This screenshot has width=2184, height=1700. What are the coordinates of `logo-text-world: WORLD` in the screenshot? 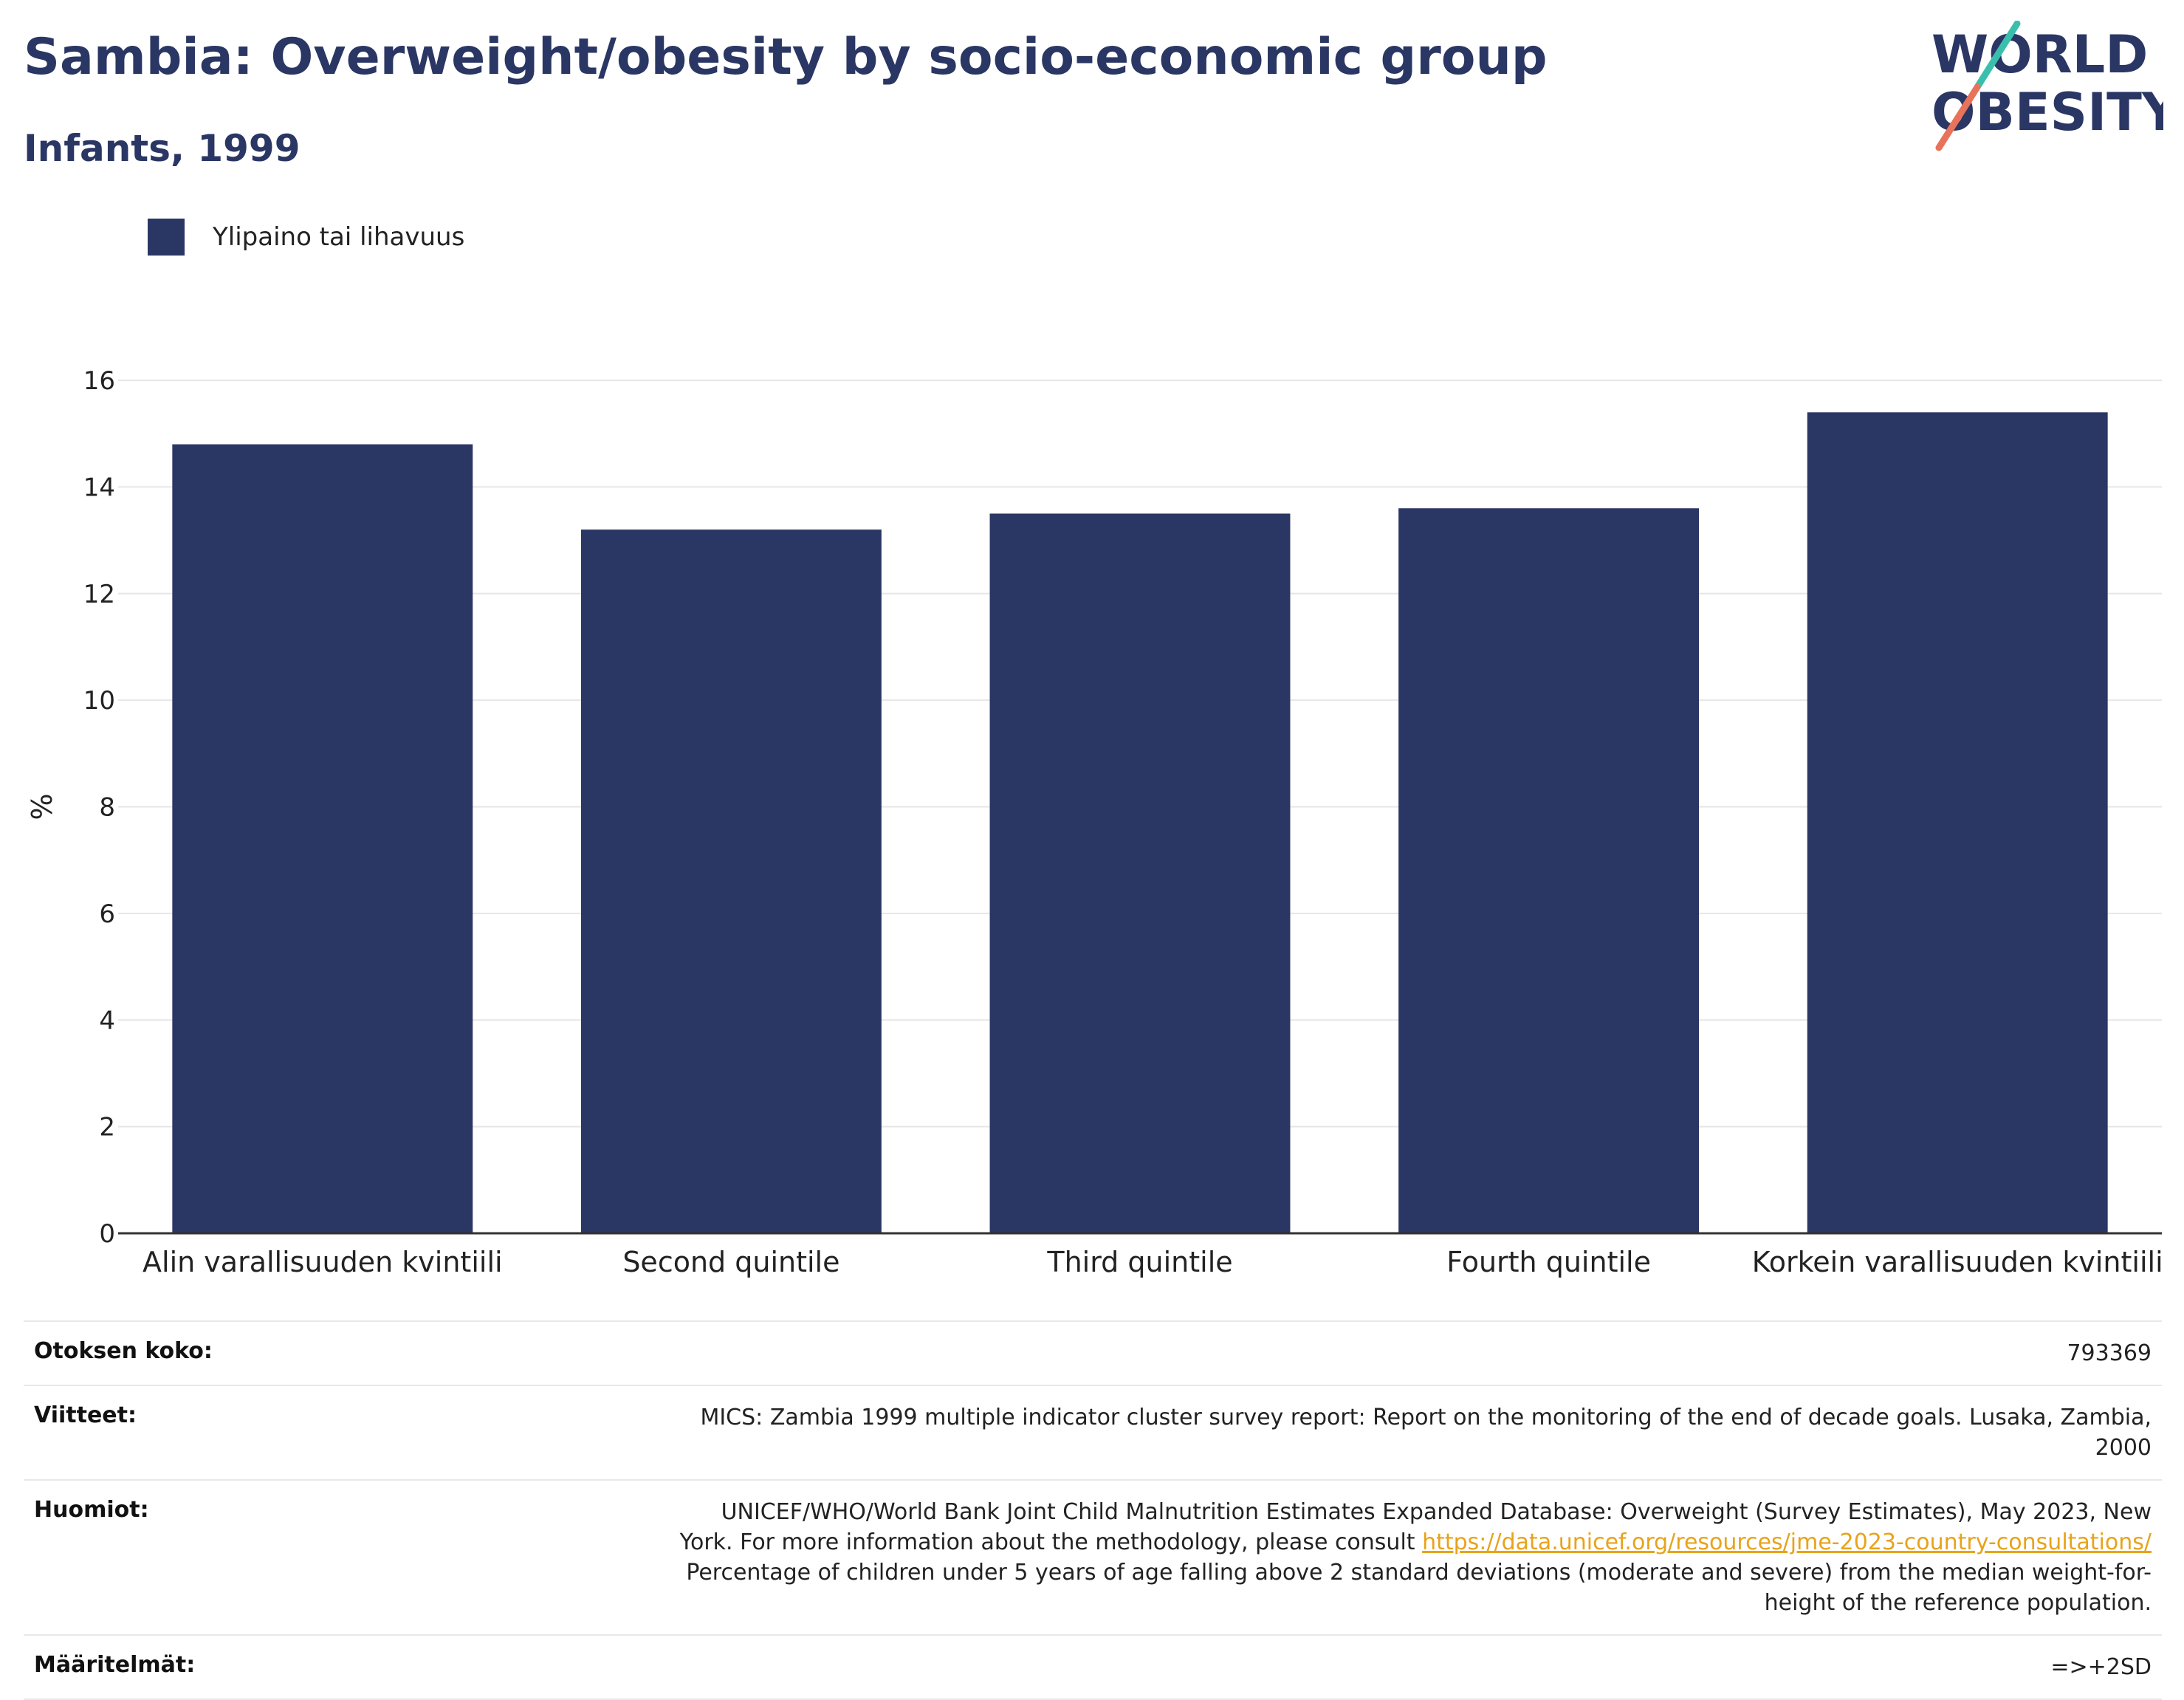 It's located at (2040, 54).